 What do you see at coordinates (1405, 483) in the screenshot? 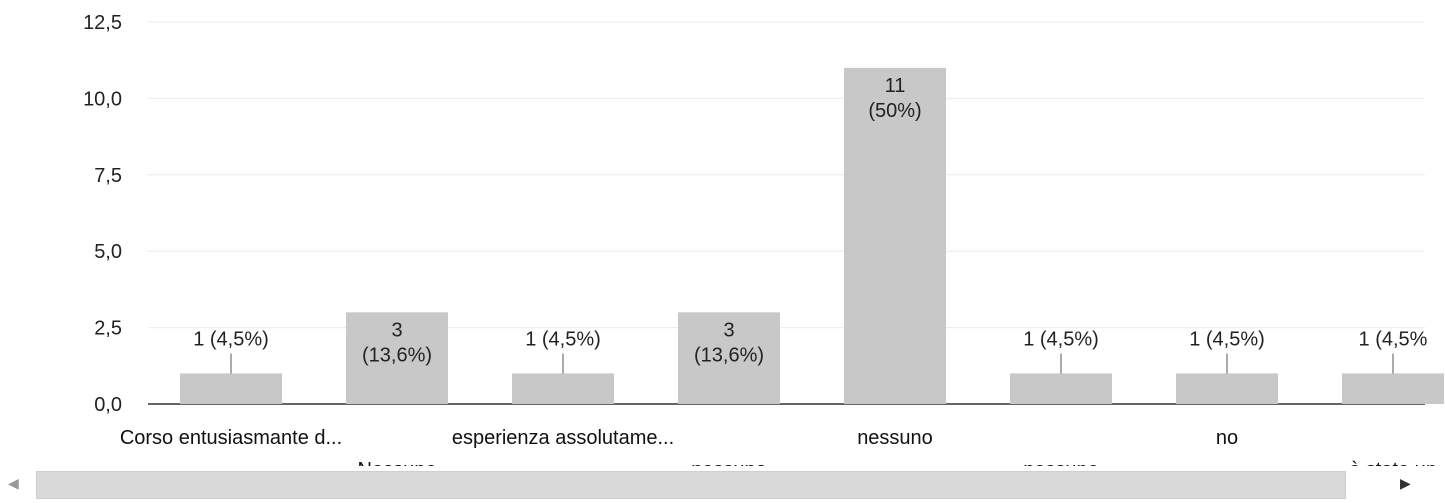
I see `scroll-right-icon: ▶` at bounding box center [1405, 483].